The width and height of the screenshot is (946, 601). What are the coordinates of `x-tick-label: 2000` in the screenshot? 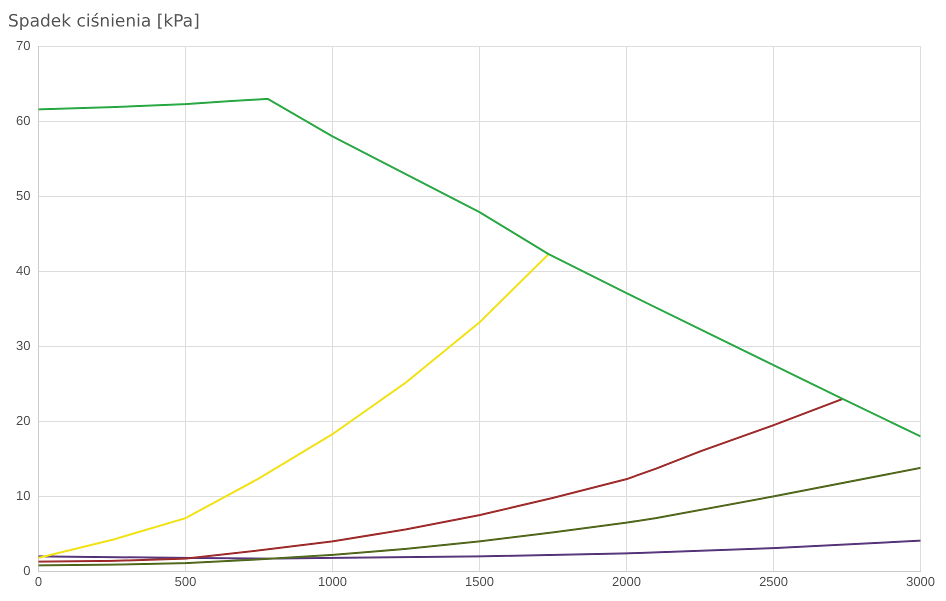 It's located at (626, 581).